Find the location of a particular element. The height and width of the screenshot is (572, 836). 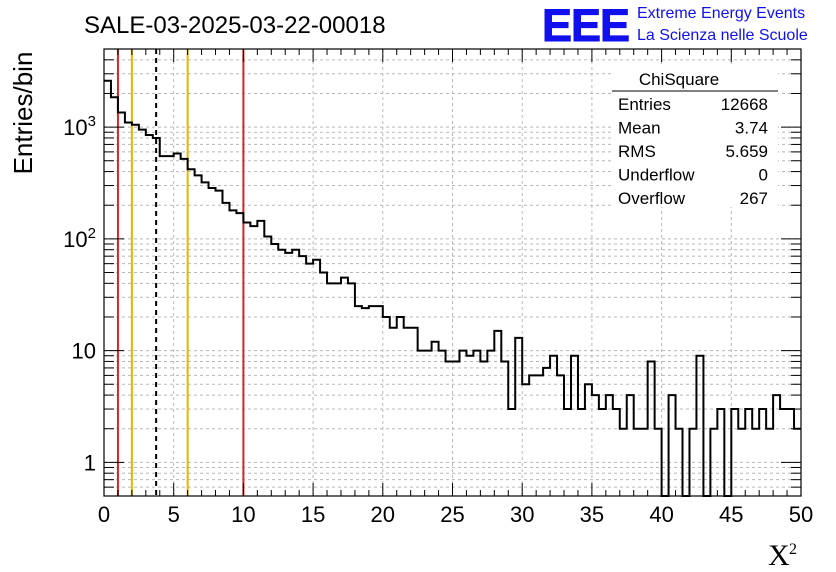

chart-title: SALE-03-2025-03-22-00018 is located at coordinates (235, 25).